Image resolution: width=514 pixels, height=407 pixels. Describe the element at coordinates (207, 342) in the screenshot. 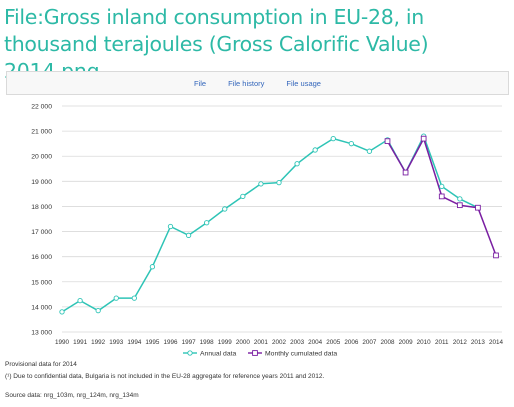

I see `x-tick-label: 1998` at that location.